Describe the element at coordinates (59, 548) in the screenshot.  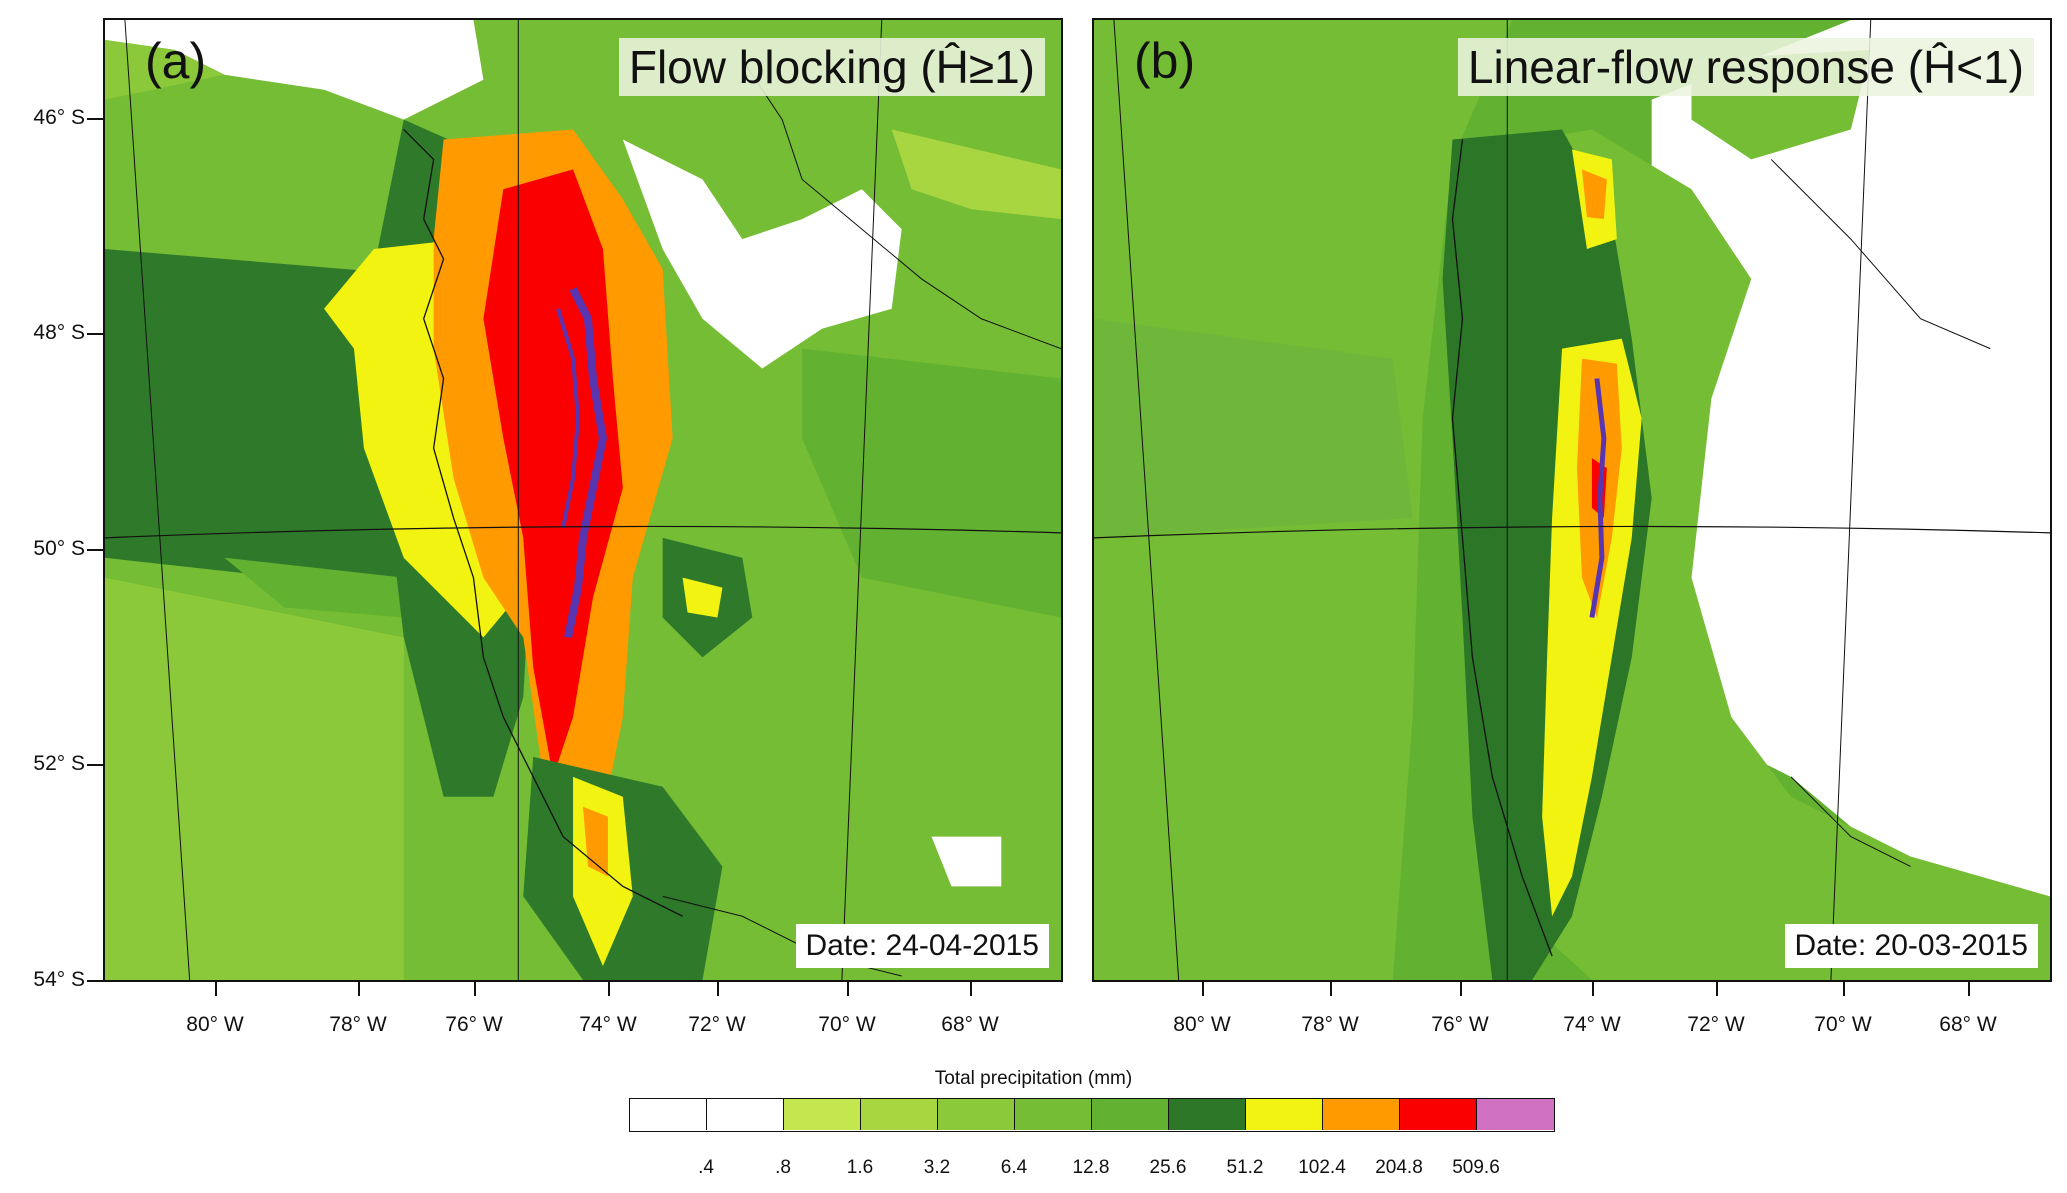
I see `lat-label: 50° S` at that location.